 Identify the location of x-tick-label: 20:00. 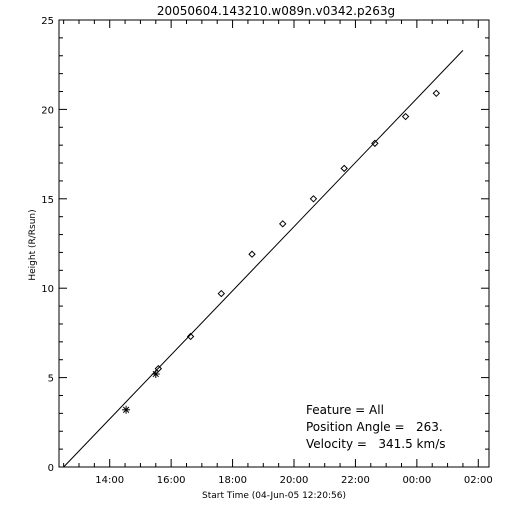
(294, 480).